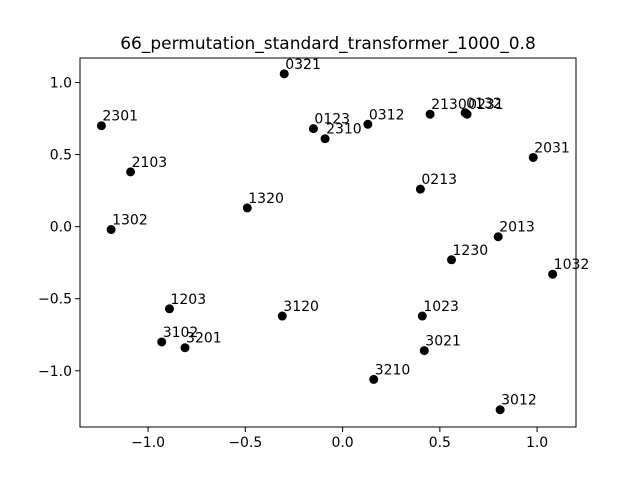  Describe the element at coordinates (61, 84) in the screenshot. I see `y-tick-label: 1.0` at that location.